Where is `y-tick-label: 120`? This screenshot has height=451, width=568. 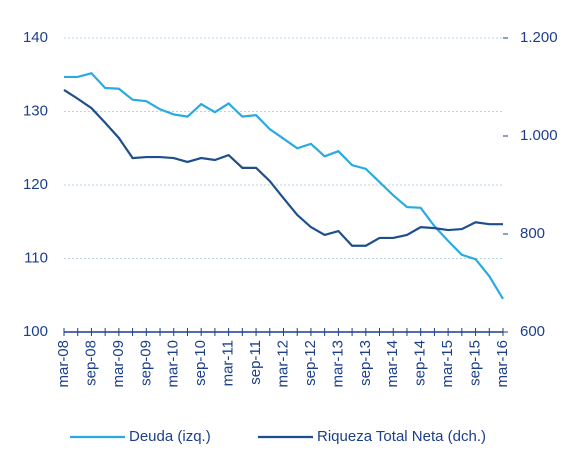
y-tick-label: 120 is located at coordinates (35, 184).